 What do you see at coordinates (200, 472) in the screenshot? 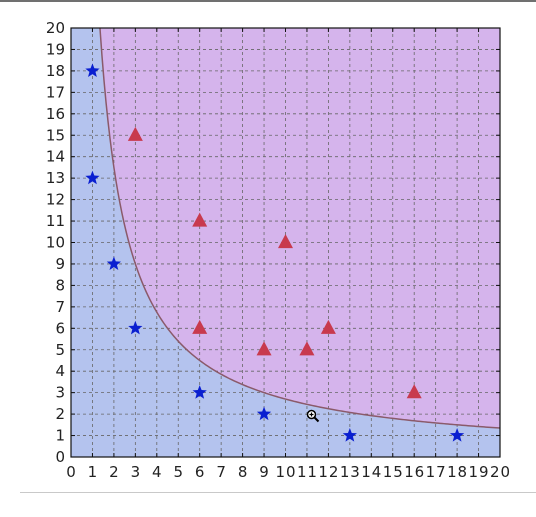
I see `x-tick-label: 6` at bounding box center [200, 472].